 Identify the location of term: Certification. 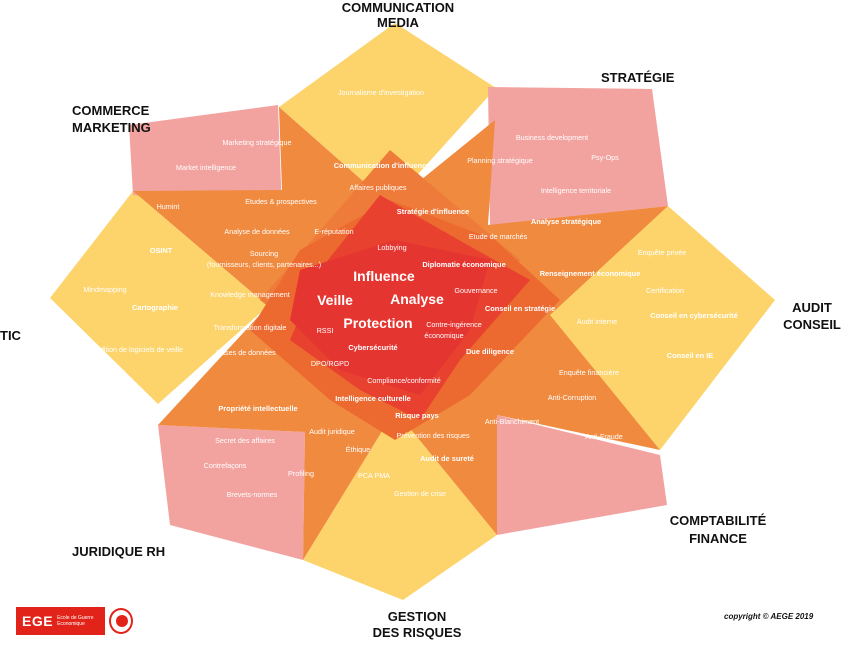
(665, 290).